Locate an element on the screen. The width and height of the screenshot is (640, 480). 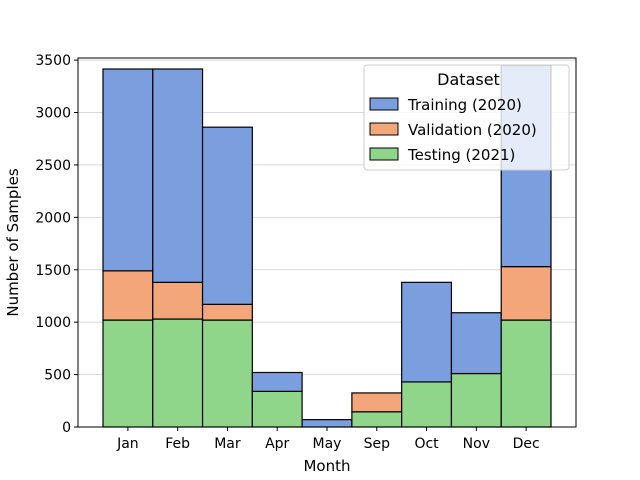
y-tick-label: 1000 is located at coordinates (53, 323).